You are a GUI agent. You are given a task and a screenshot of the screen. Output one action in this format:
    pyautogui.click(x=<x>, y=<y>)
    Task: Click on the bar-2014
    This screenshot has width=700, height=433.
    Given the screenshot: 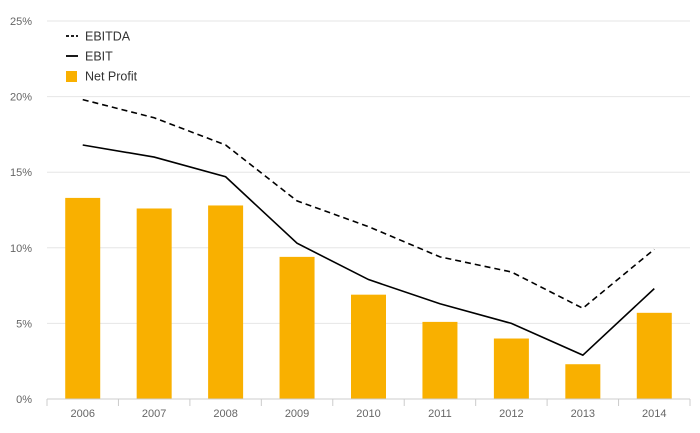 What is the action you would take?
    pyautogui.click(x=654, y=355)
    